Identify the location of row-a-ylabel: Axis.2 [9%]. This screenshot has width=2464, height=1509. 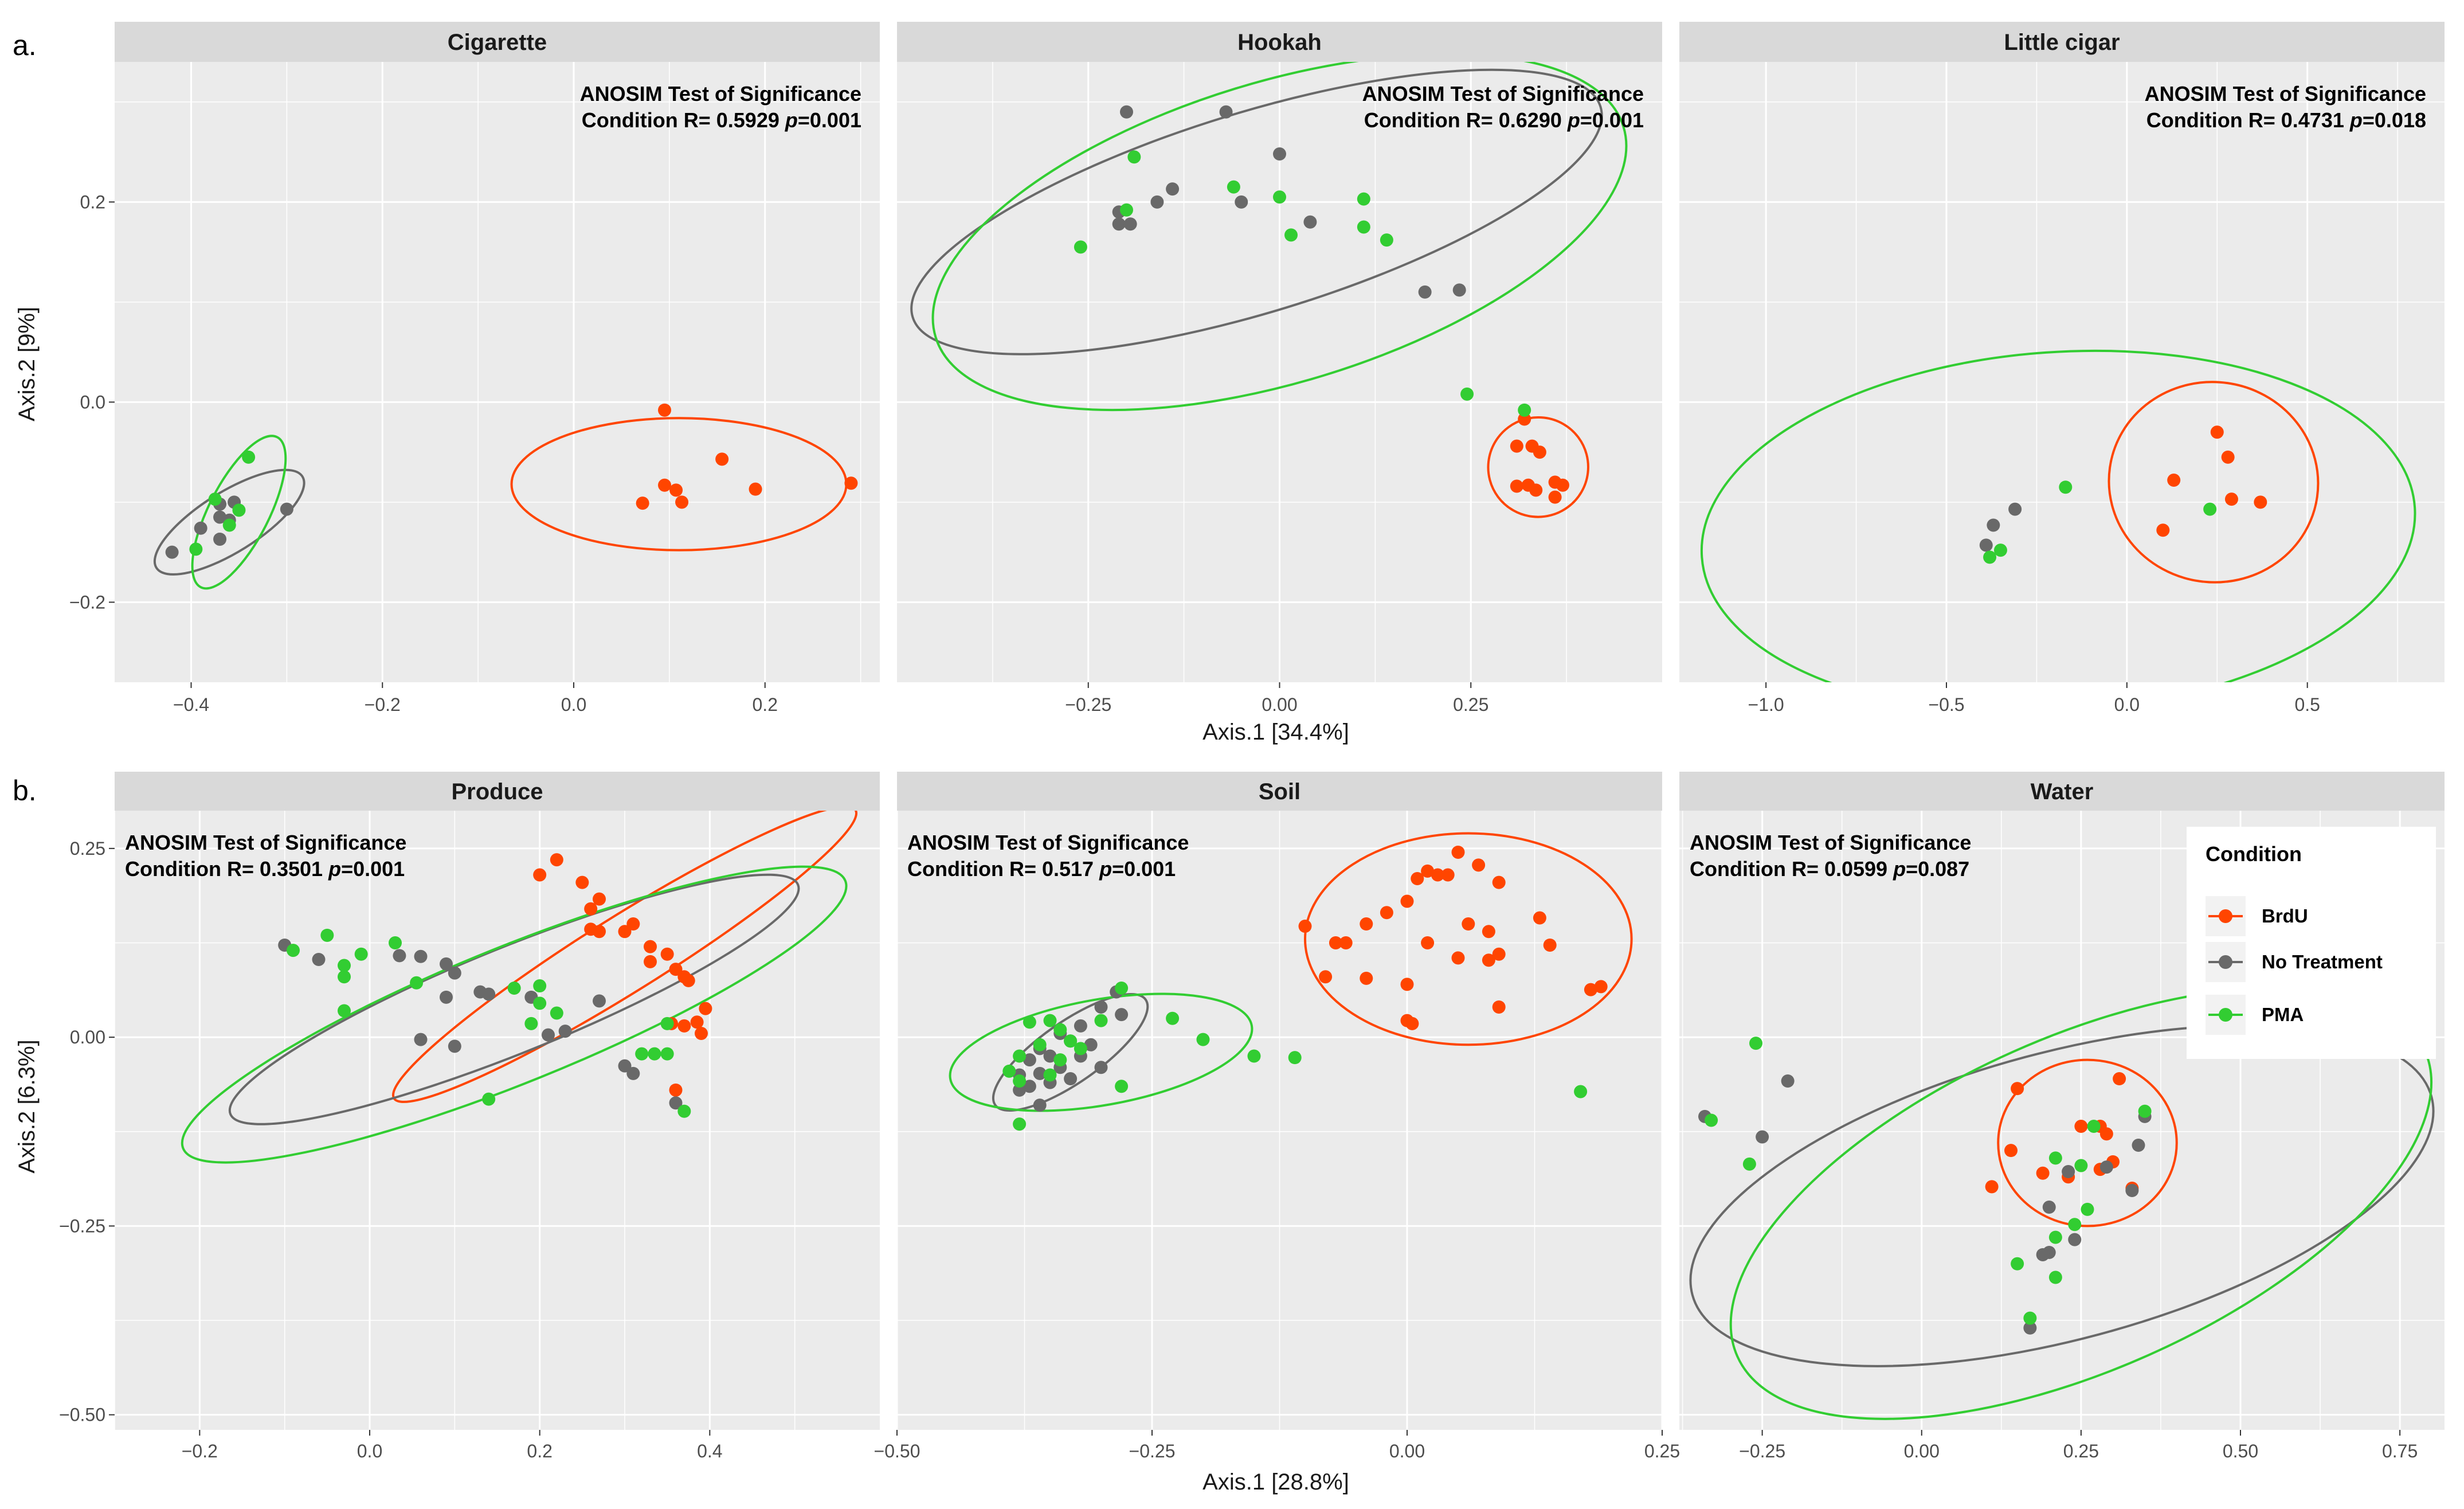
(27, 364).